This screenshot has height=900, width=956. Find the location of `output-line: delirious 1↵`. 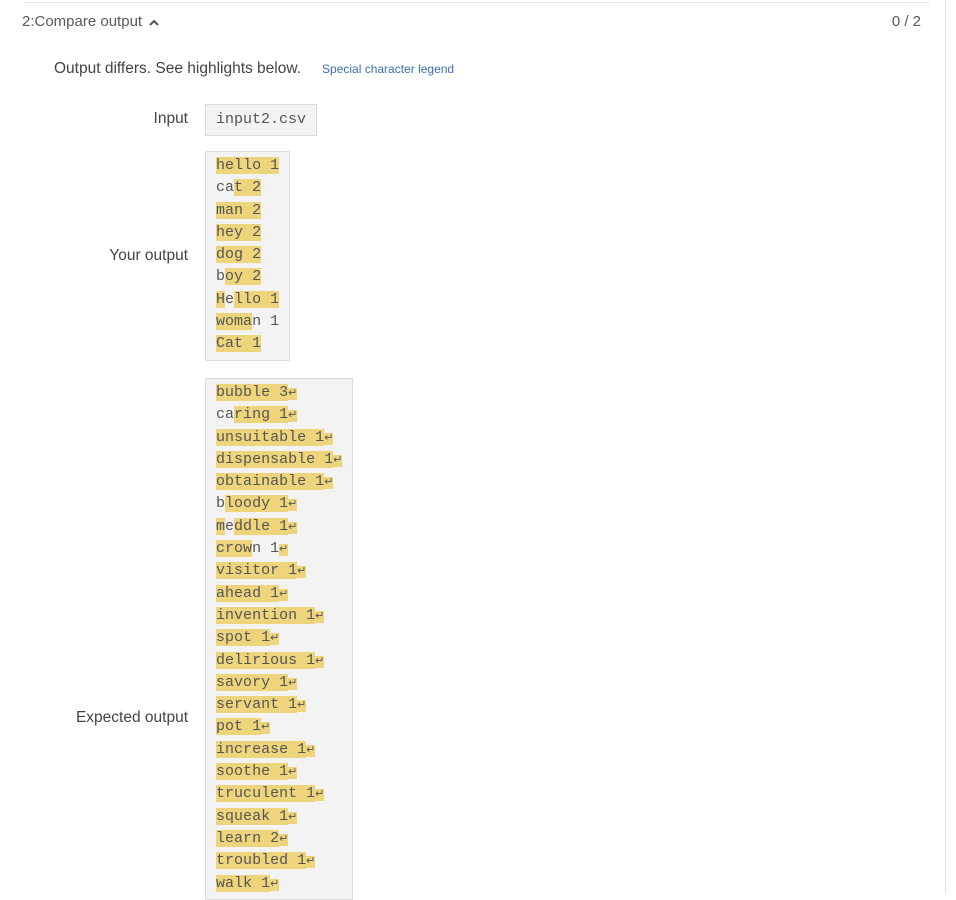

output-line: delirious 1↵ is located at coordinates (270, 660).